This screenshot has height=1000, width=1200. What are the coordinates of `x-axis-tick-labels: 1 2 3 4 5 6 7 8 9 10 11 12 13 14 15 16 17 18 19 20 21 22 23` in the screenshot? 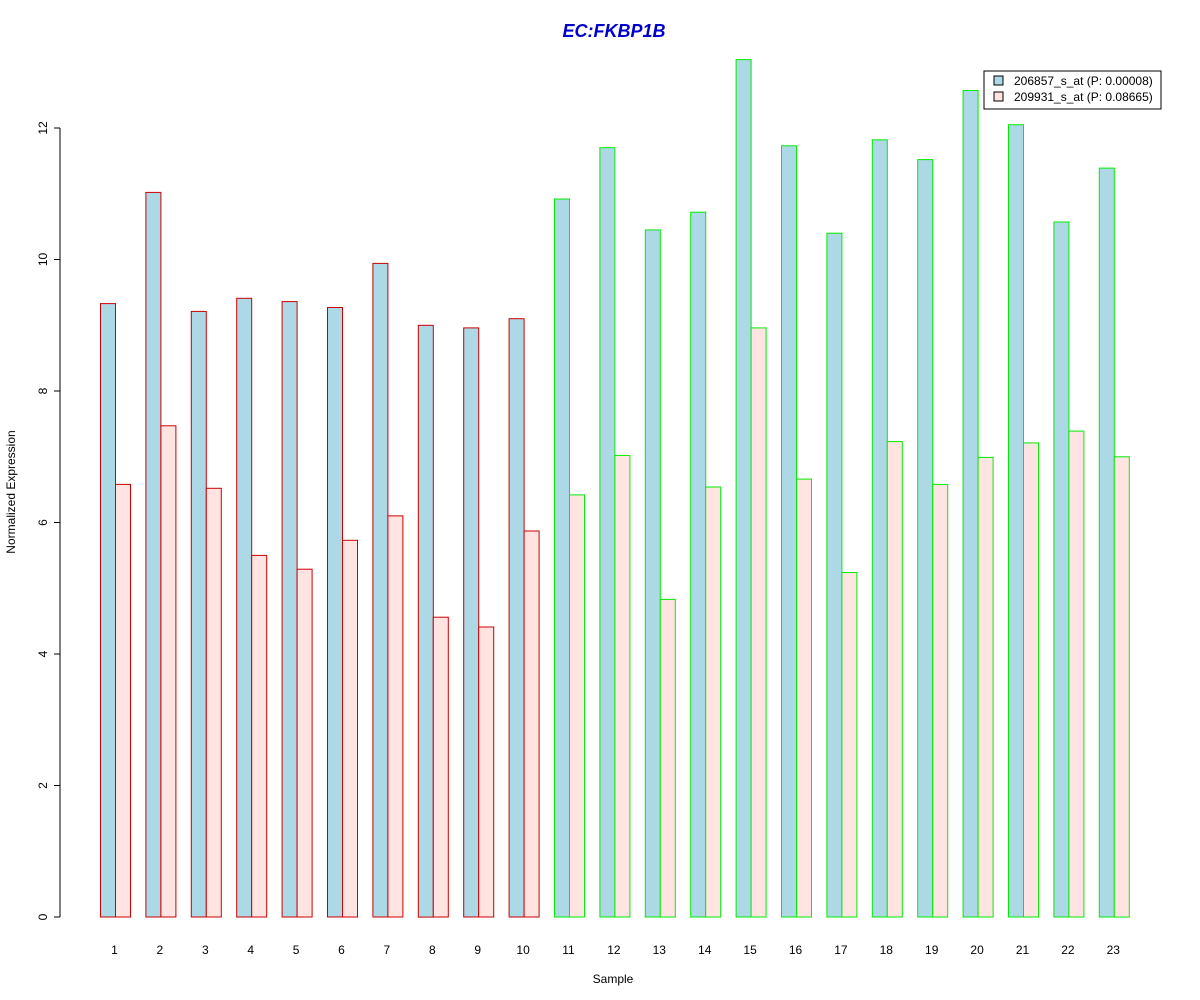 It's located at (615, 950).